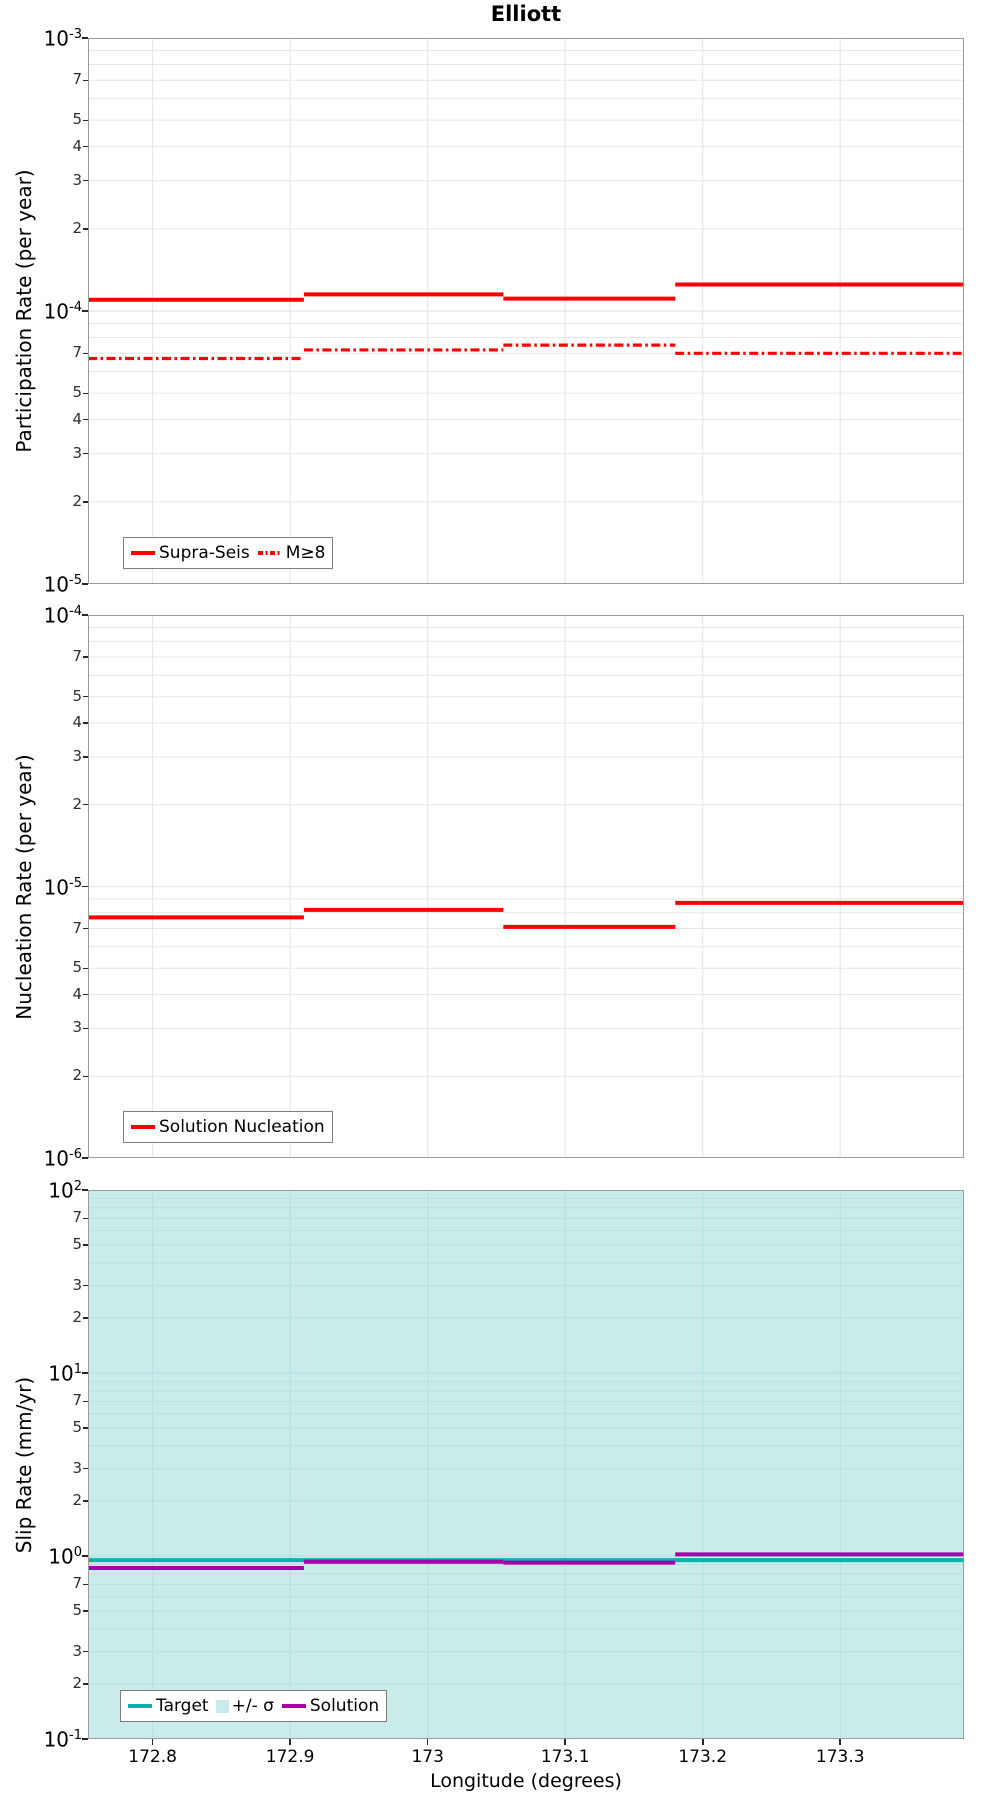 The height and width of the screenshot is (1800, 1000). I want to click on legend-entry-solution: Solution, so click(330, 1706).